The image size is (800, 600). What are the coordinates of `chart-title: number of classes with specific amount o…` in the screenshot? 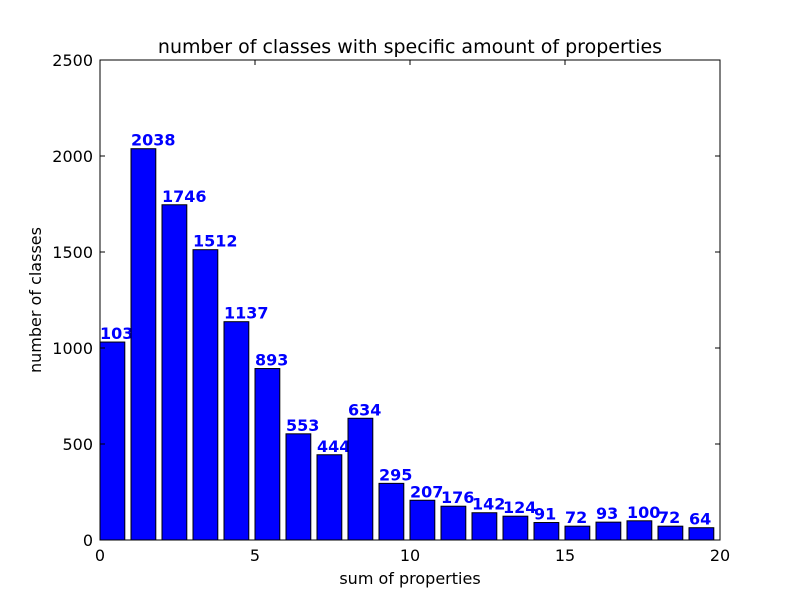 It's located at (410, 47).